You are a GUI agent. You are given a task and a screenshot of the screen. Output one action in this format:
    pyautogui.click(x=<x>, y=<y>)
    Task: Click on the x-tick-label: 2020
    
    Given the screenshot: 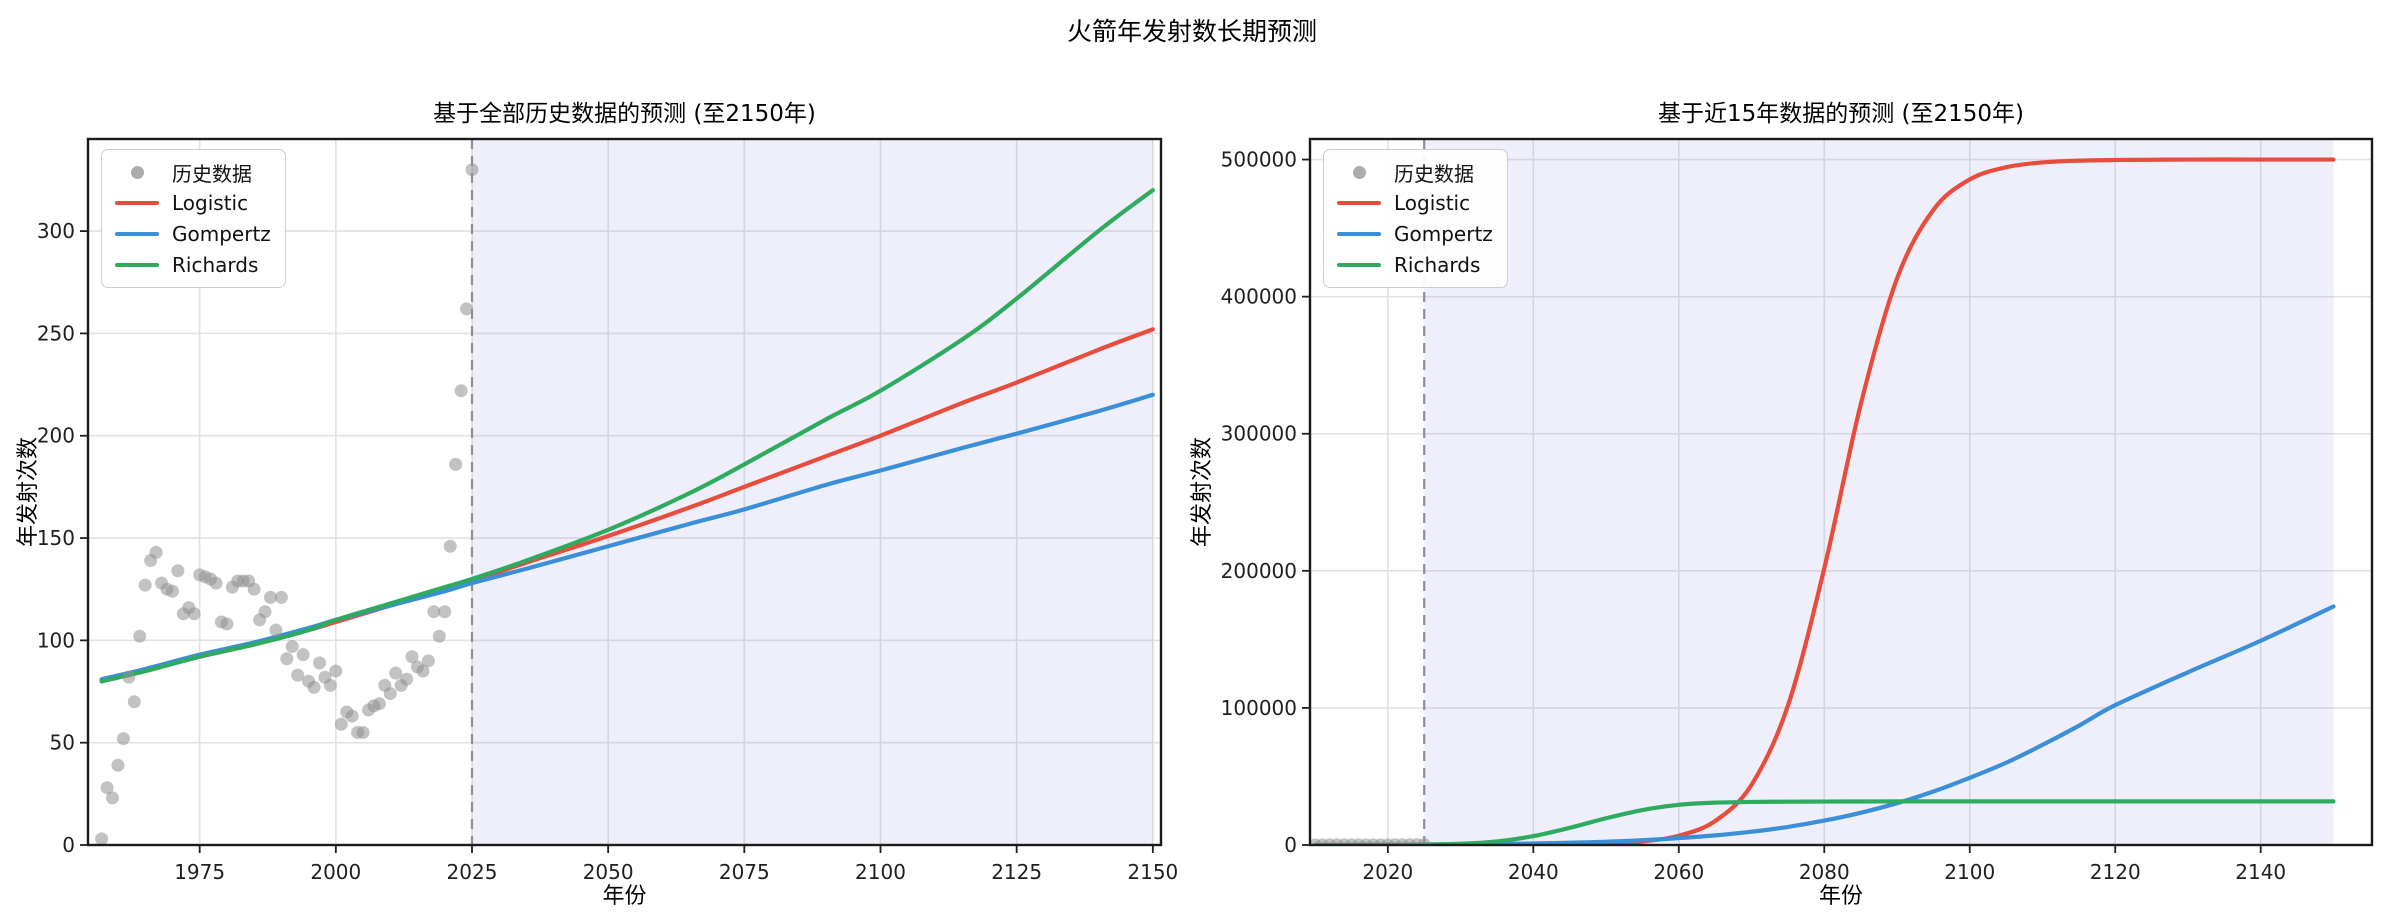 What is the action you would take?
    pyautogui.click(x=1387, y=872)
    